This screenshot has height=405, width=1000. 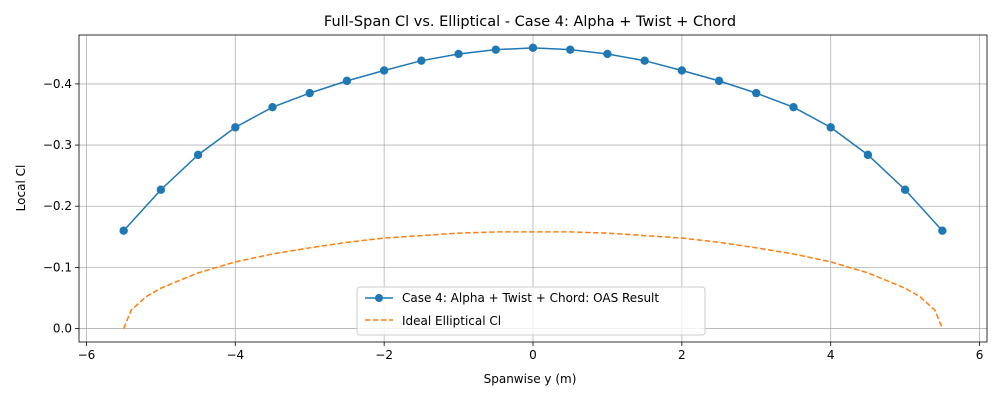 What do you see at coordinates (980, 355) in the screenshot?
I see `x-tick-label: 6` at bounding box center [980, 355].